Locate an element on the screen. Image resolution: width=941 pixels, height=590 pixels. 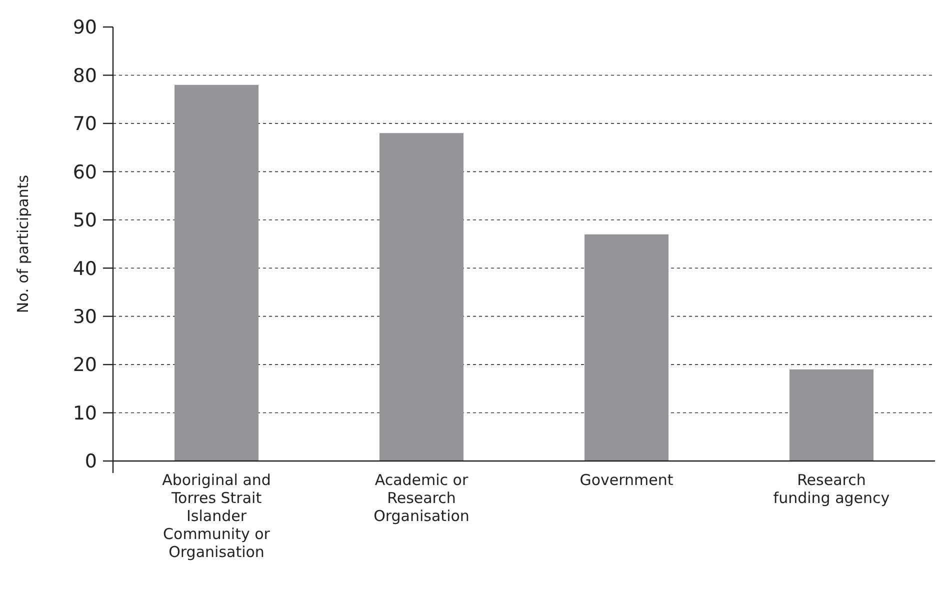
x-tick-label: Research funding agency is located at coordinates (831, 489).